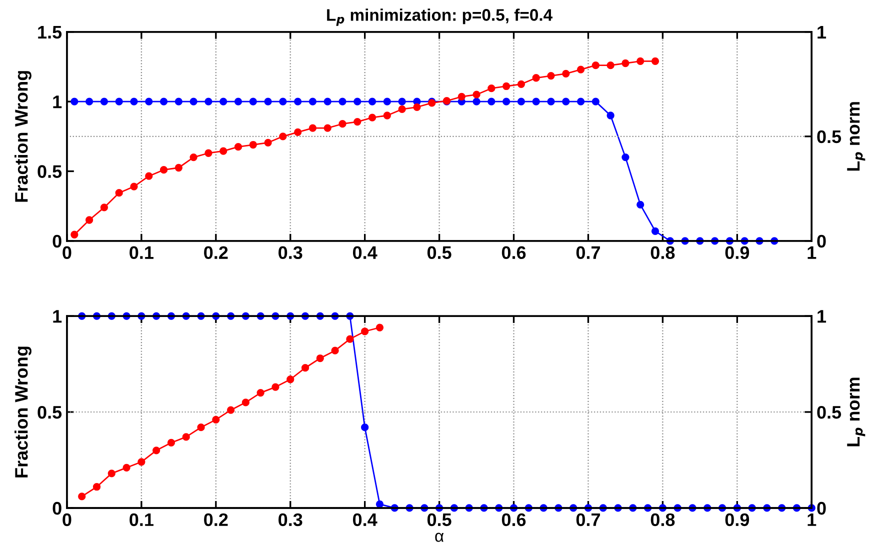 The image size is (873, 550). What do you see at coordinates (812, 520) in the screenshot?
I see `x-tick-label: 1` at bounding box center [812, 520].